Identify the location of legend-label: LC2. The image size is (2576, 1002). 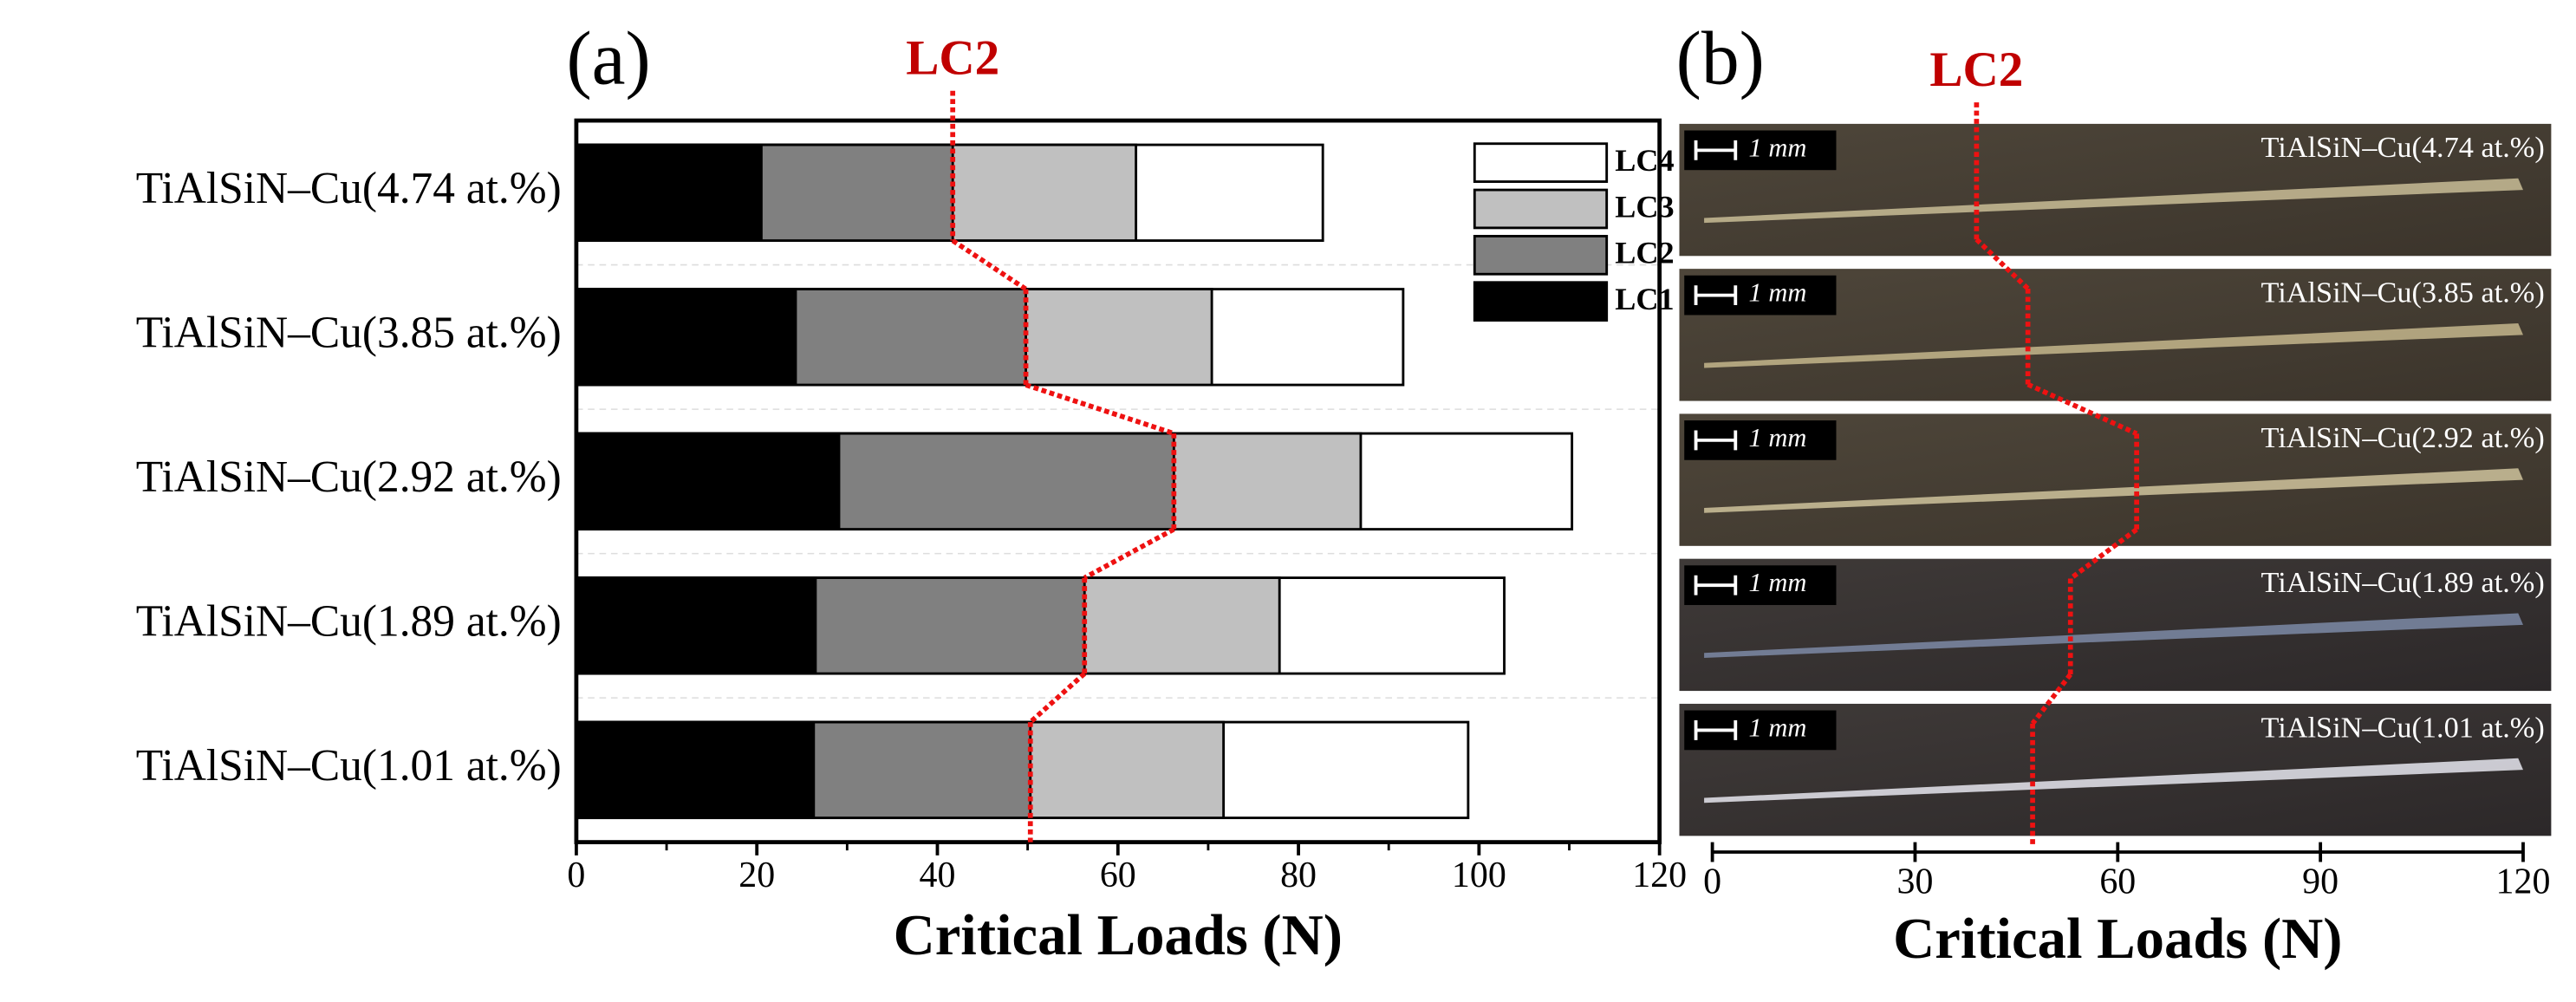
(1644, 253).